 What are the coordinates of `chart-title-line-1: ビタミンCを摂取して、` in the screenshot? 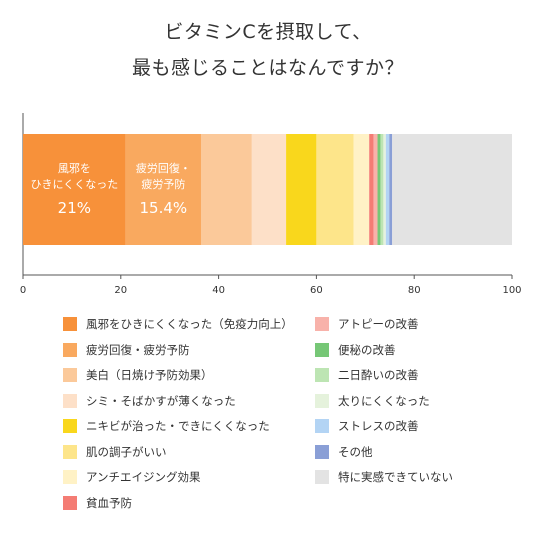 It's located at (268, 32).